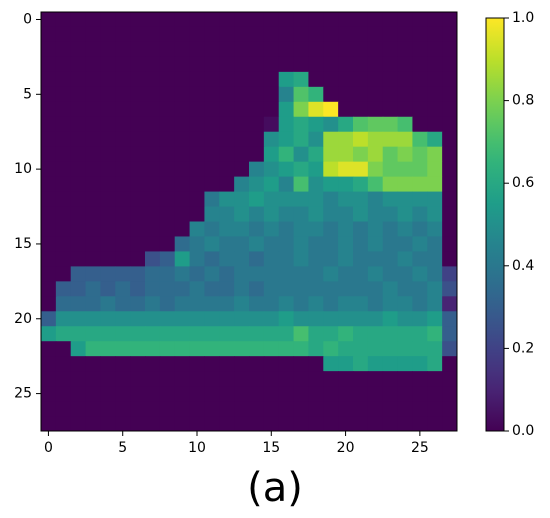 This screenshot has height=518, width=550. I want to click on y-tick-label: 25, so click(23, 394).